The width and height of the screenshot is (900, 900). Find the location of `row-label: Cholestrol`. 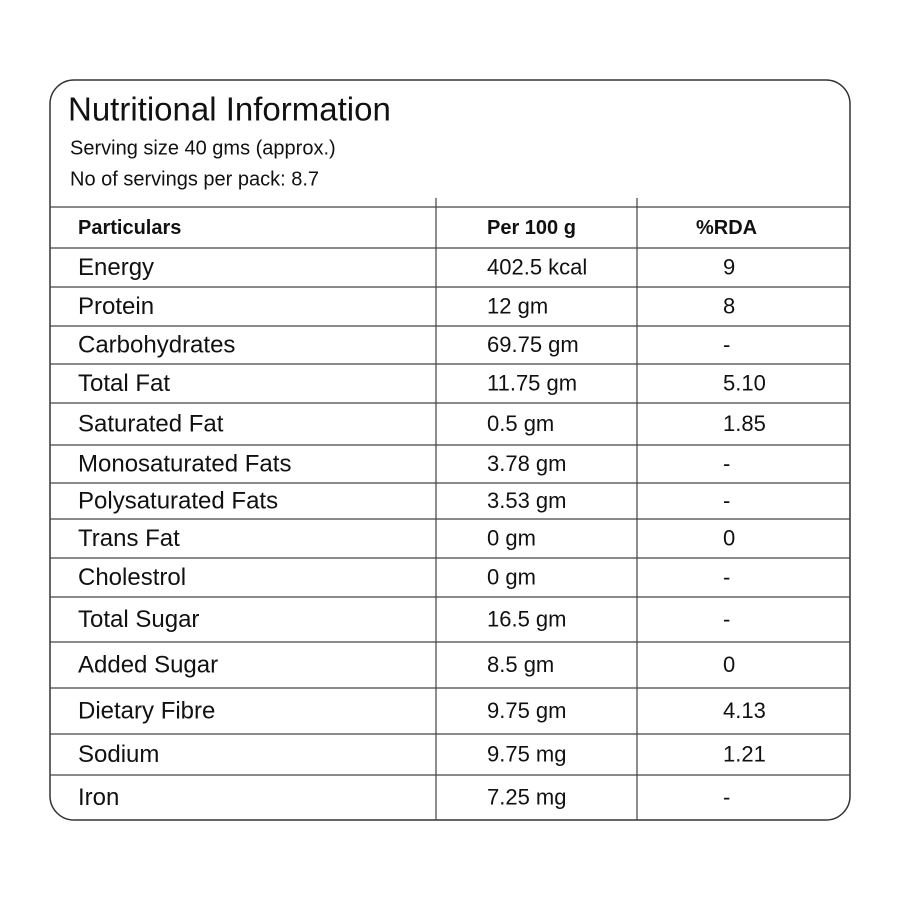

row-label: Cholestrol is located at coordinates (132, 577).